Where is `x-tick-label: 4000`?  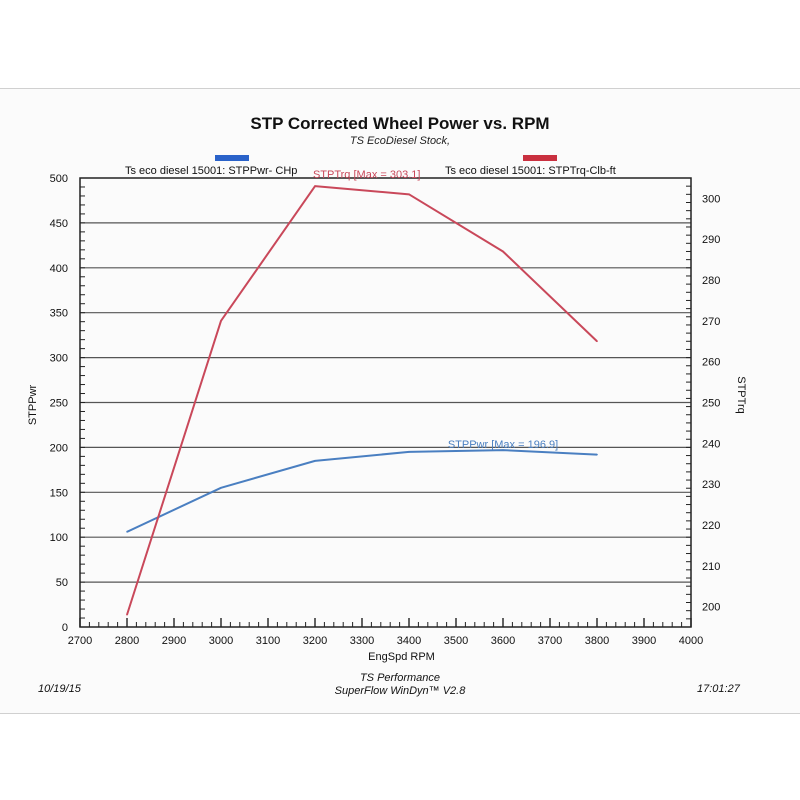 x-tick-label: 4000 is located at coordinates (691, 641).